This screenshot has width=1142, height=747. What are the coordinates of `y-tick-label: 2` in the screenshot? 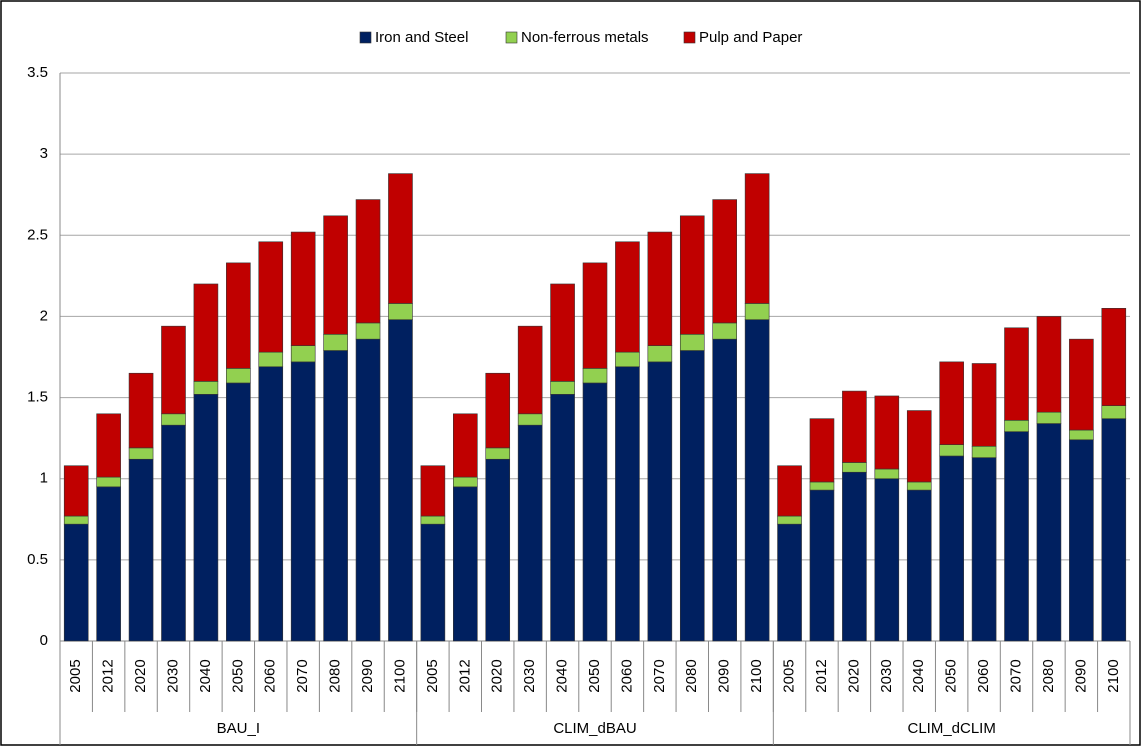 It's located at (44, 315).